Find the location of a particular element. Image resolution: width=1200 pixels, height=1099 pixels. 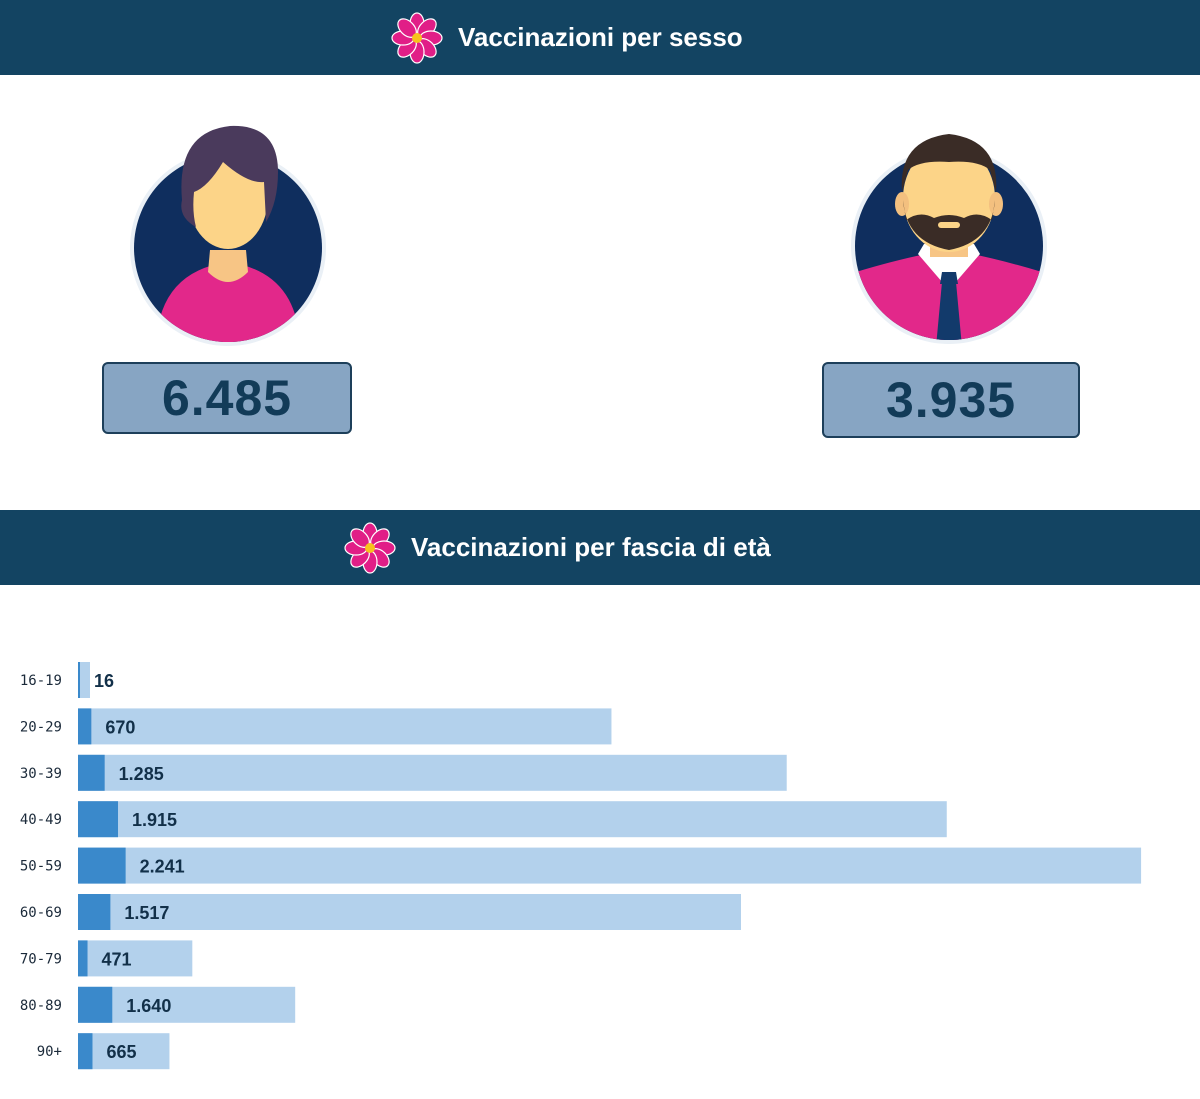

tick-label: 70-79 is located at coordinates (41, 959).